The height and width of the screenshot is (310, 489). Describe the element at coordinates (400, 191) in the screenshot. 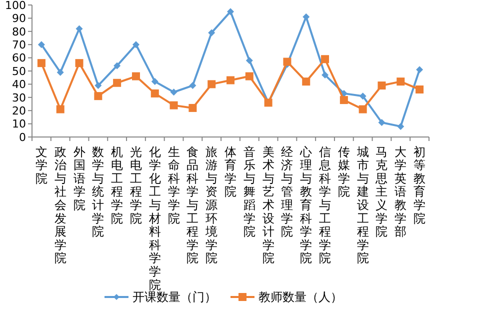

I see `x-tick-label: 大学英语教学部` at that location.